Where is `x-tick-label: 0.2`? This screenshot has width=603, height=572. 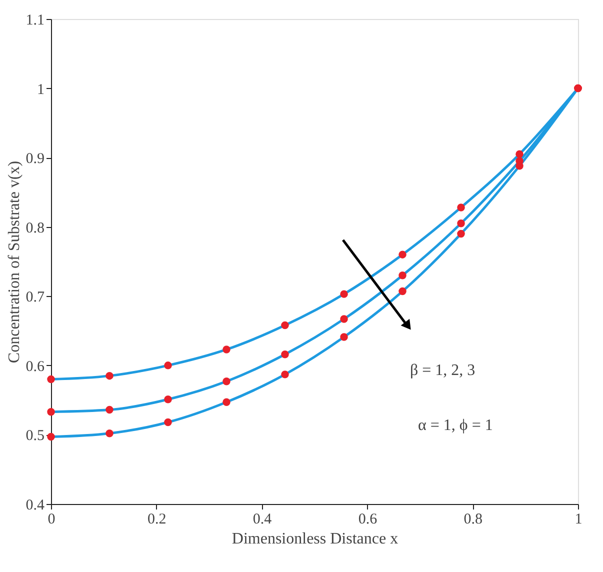 x-tick-label: 0.2 is located at coordinates (157, 520).